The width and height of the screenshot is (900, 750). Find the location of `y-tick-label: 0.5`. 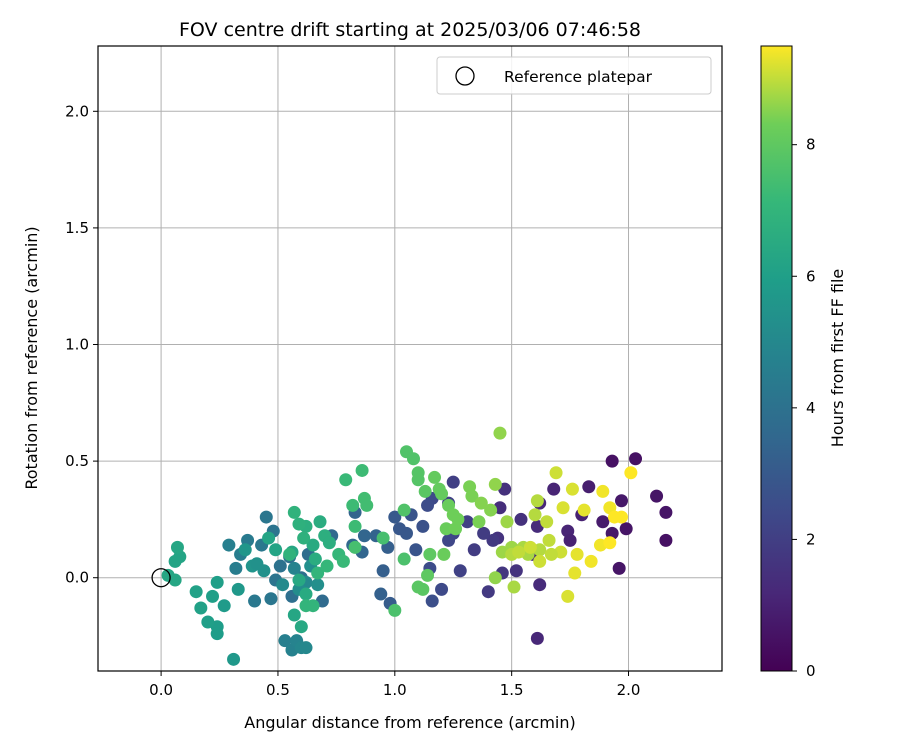

y-tick-label: 0.5 is located at coordinates (77, 461).